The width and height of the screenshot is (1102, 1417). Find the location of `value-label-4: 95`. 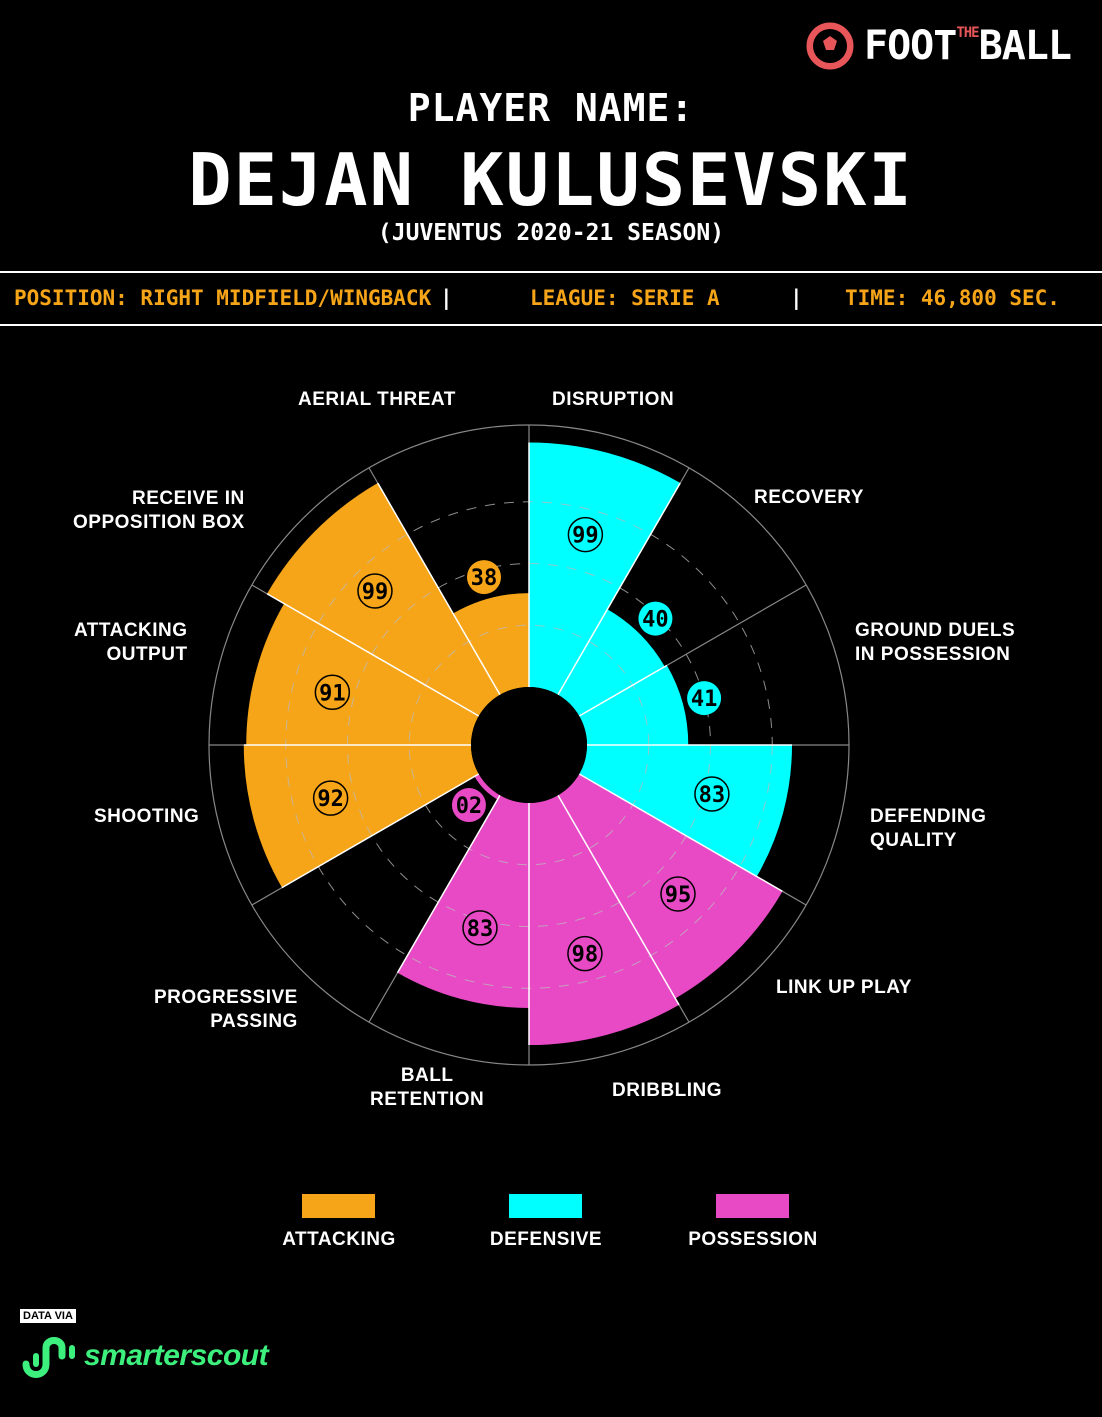

value-label-4: 95 is located at coordinates (678, 895).